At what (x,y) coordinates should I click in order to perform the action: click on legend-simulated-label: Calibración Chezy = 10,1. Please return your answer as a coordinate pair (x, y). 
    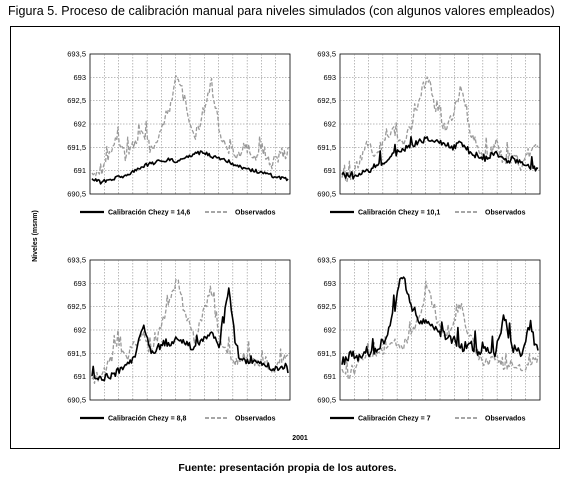
    Looking at the image, I should click on (399, 213).